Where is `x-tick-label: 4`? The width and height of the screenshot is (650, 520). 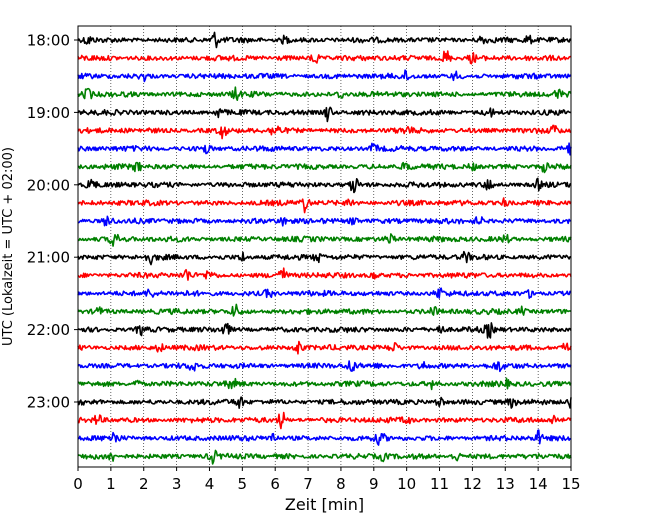 x-tick-label: 4 is located at coordinates (210, 484).